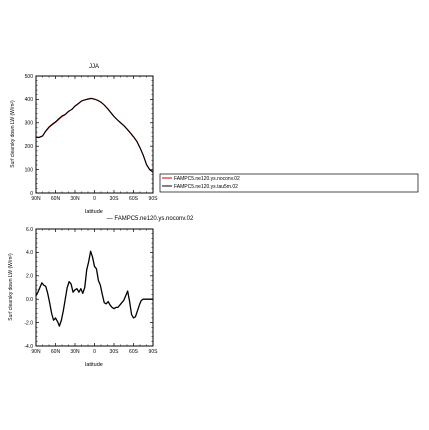  I want to click on top-chart-title: JJA, so click(94, 67).